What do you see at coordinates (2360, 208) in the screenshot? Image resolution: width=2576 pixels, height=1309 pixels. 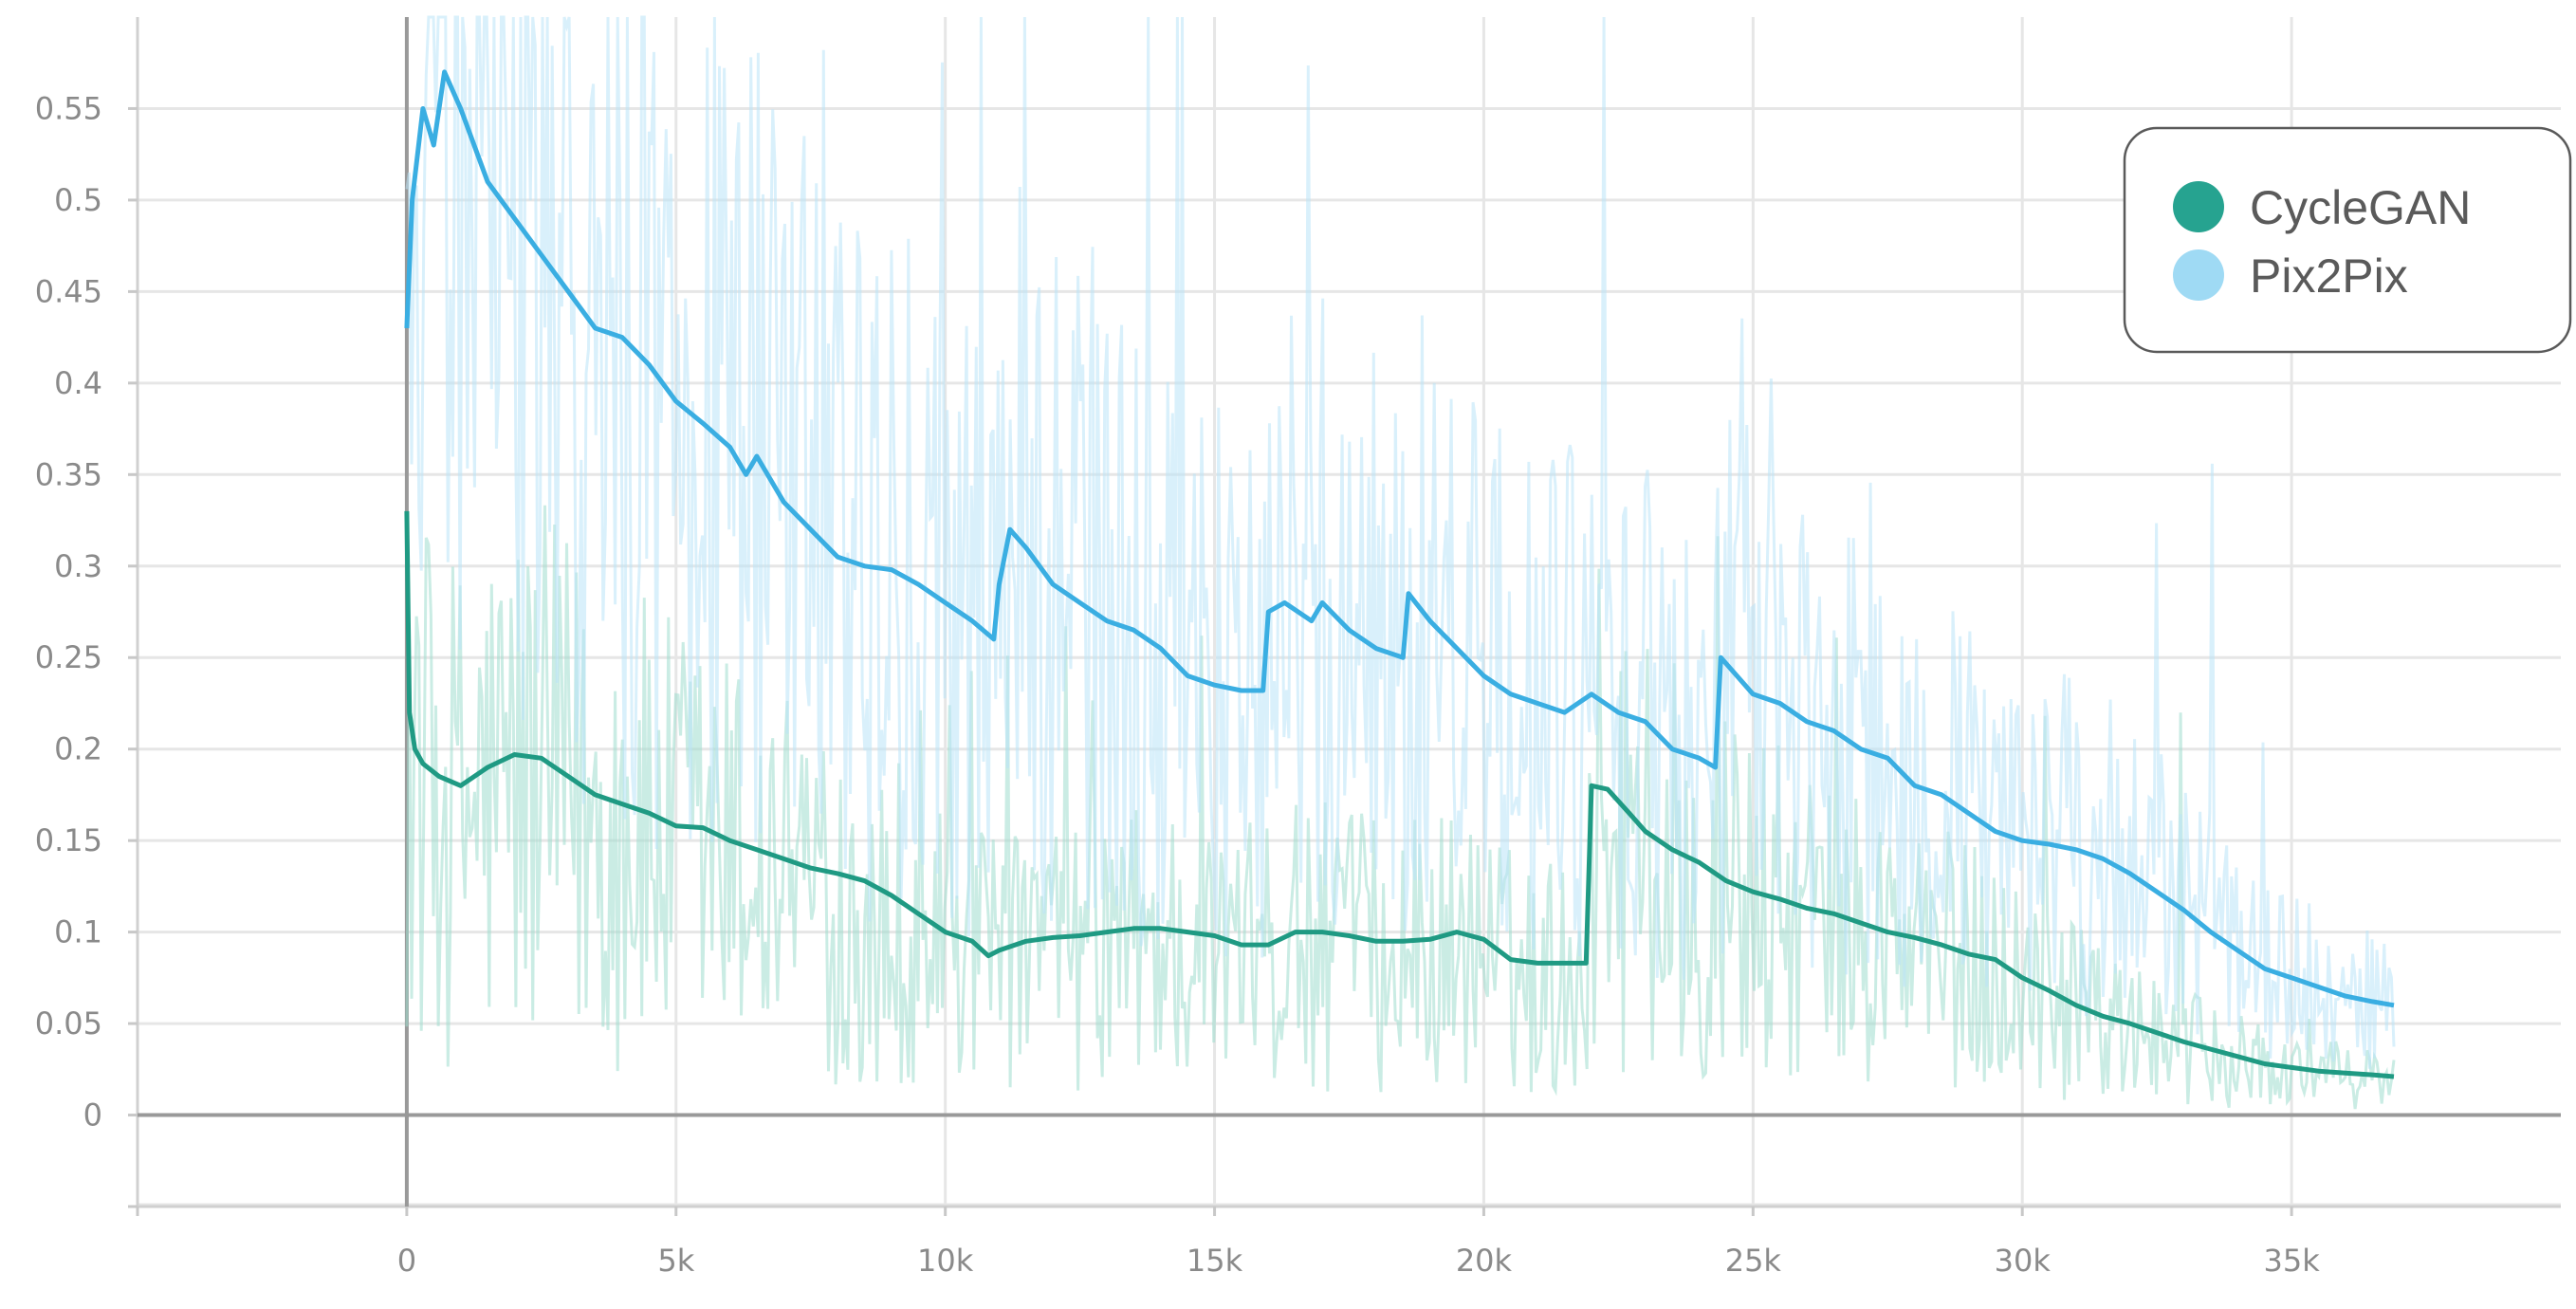 I see `legend-label-cyclegan: CycleGAN` at bounding box center [2360, 208].